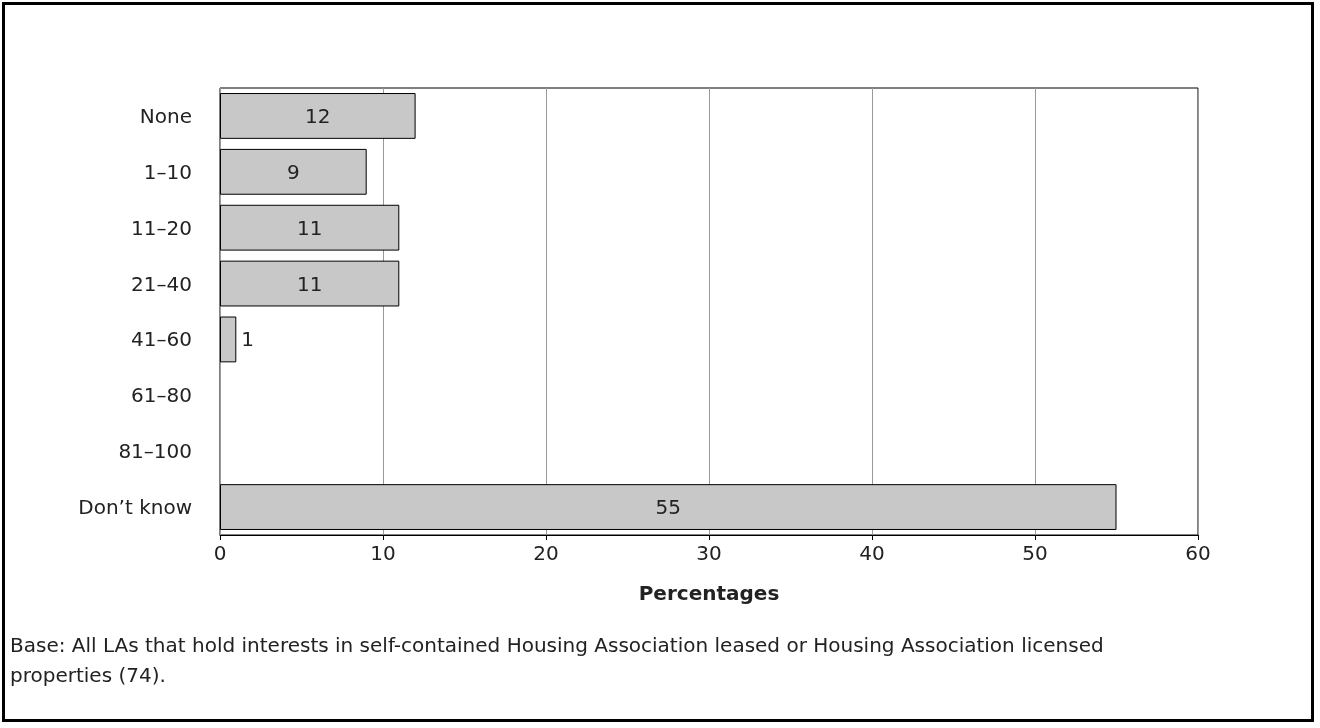  I want to click on data-label: 9, so click(293, 171).